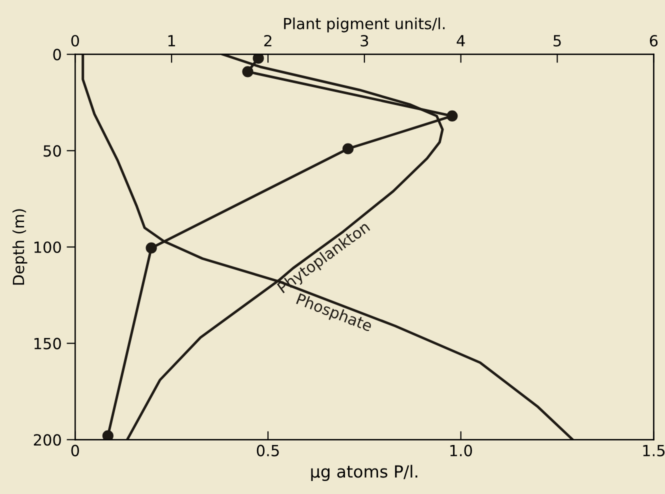 This screenshot has width=665, height=494. Describe the element at coordinates (267, 450) in the screenshot. I see `x-tick-label: 0.5` at that location.